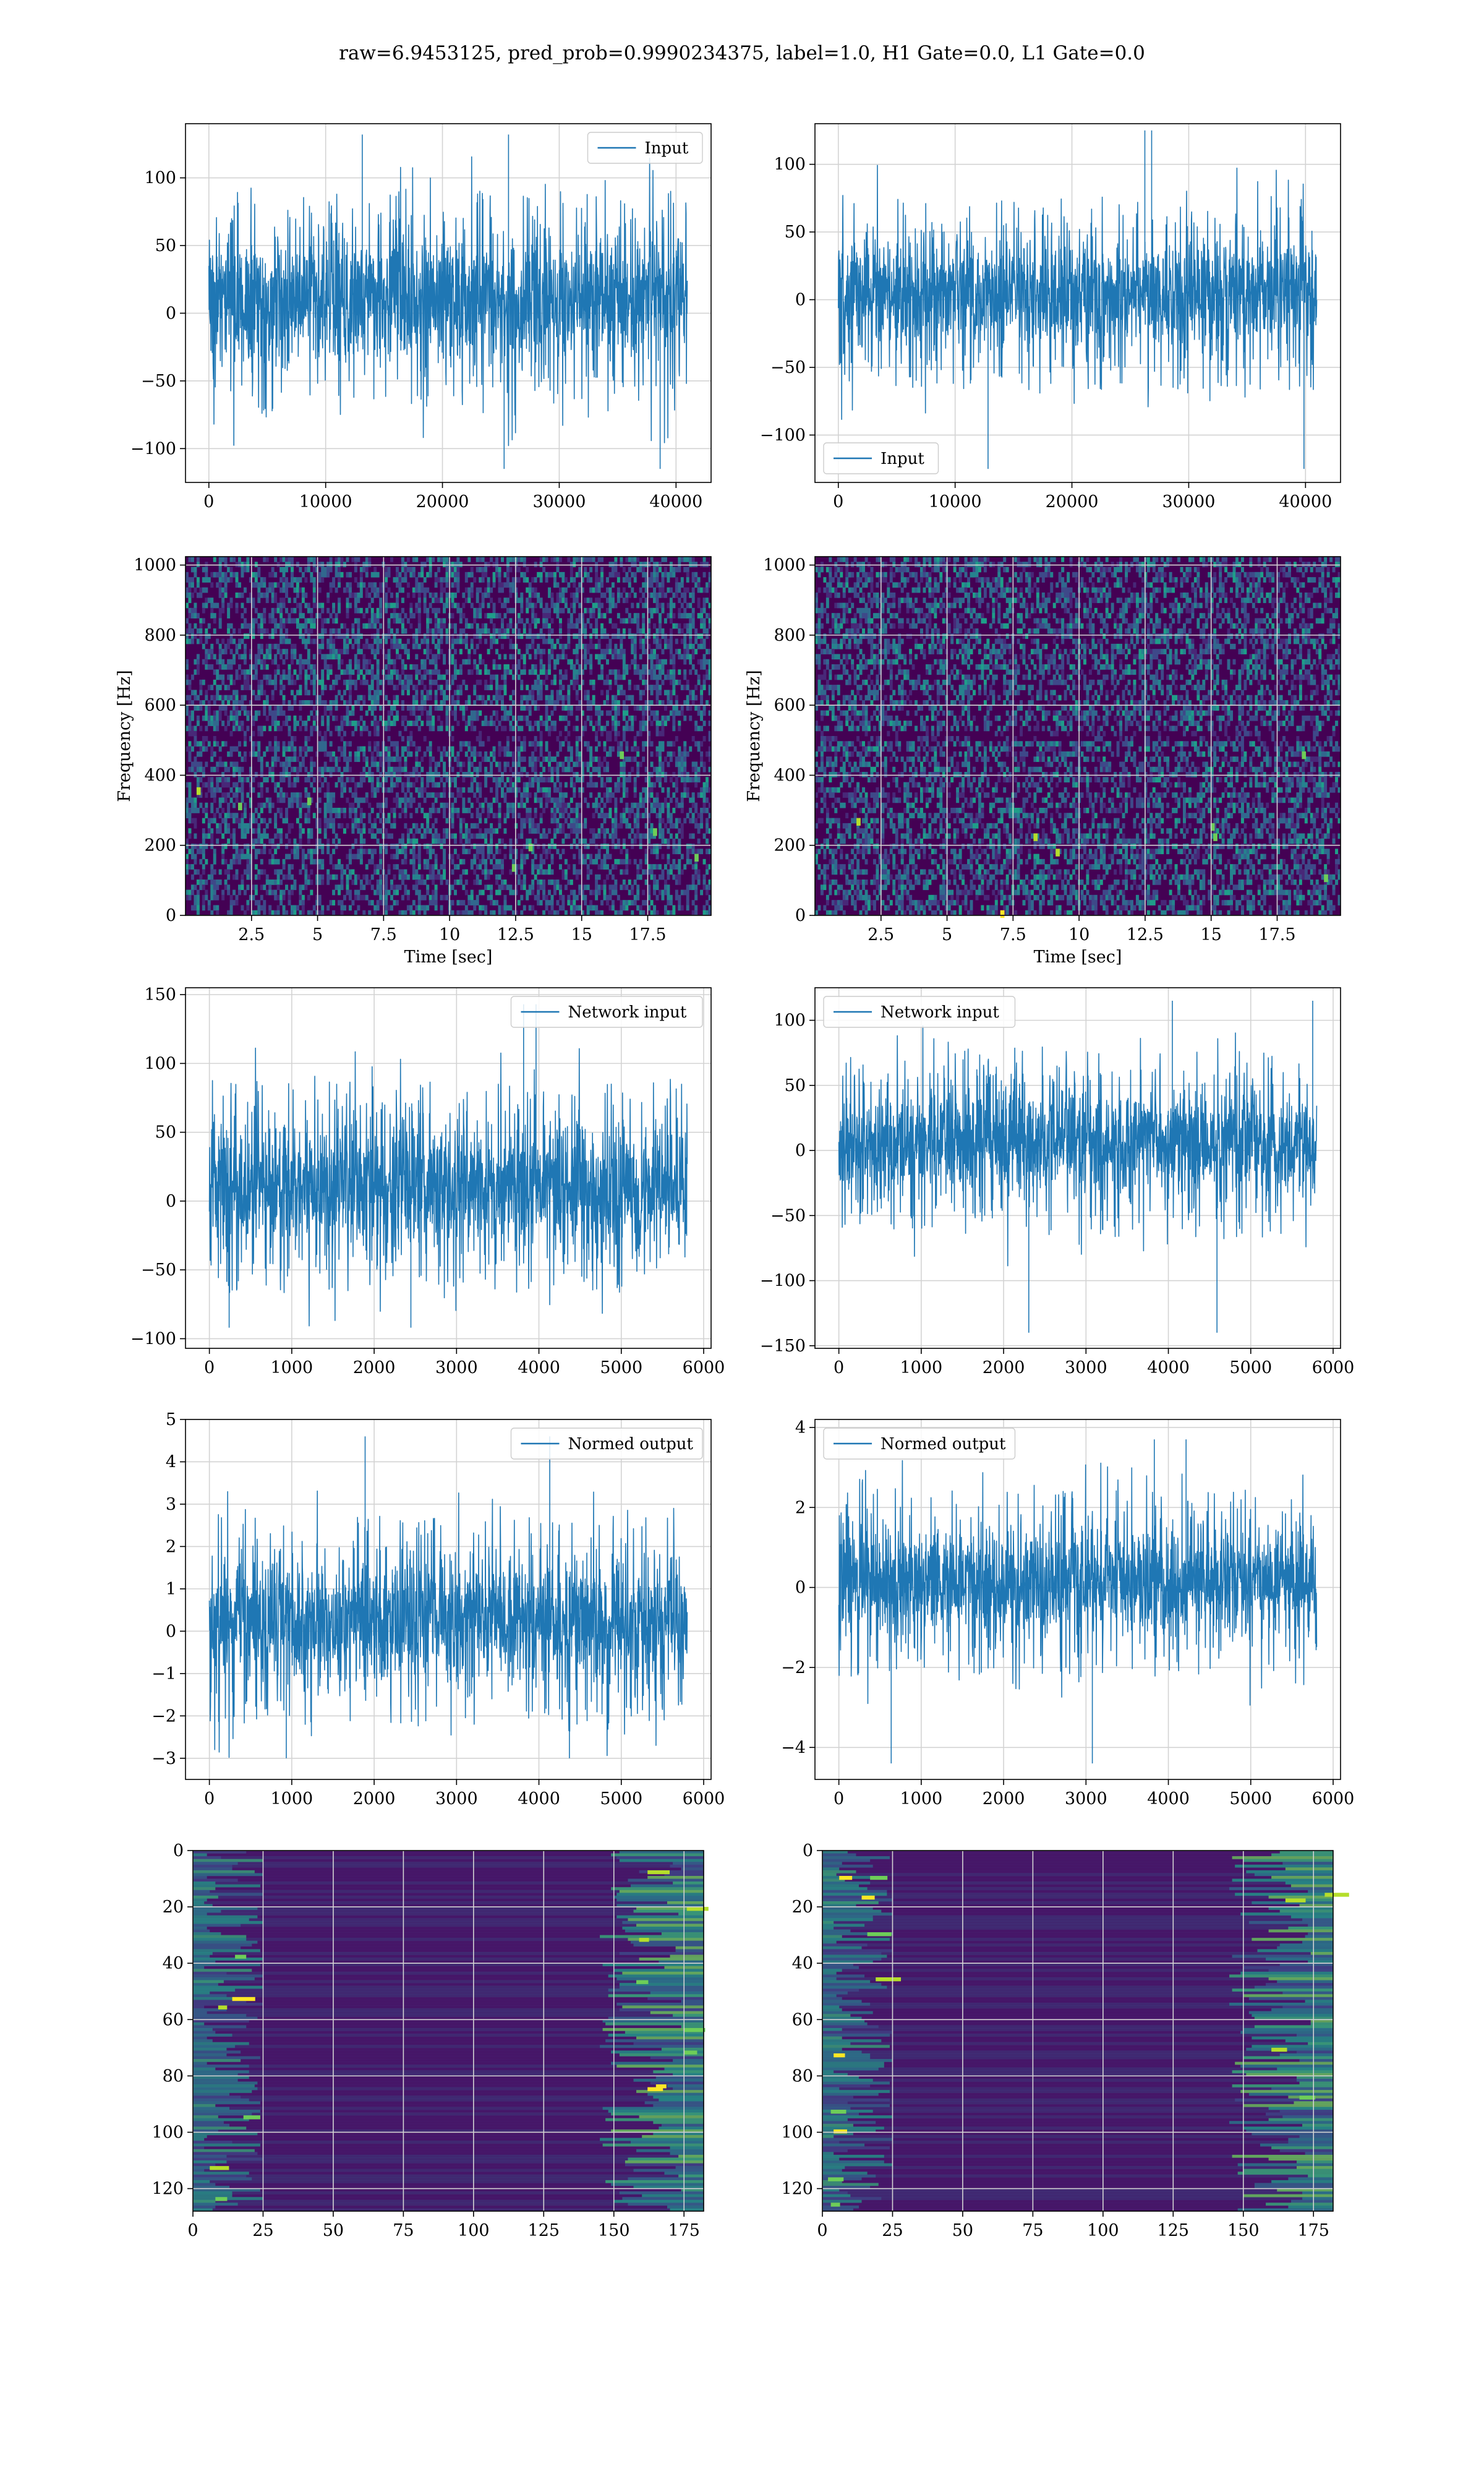 This screenshot has height=2474, width=1484. Describe the element at coordinates (158, 381) in the screenshot. I see `h1-input-ytick-label: −50` at that location.